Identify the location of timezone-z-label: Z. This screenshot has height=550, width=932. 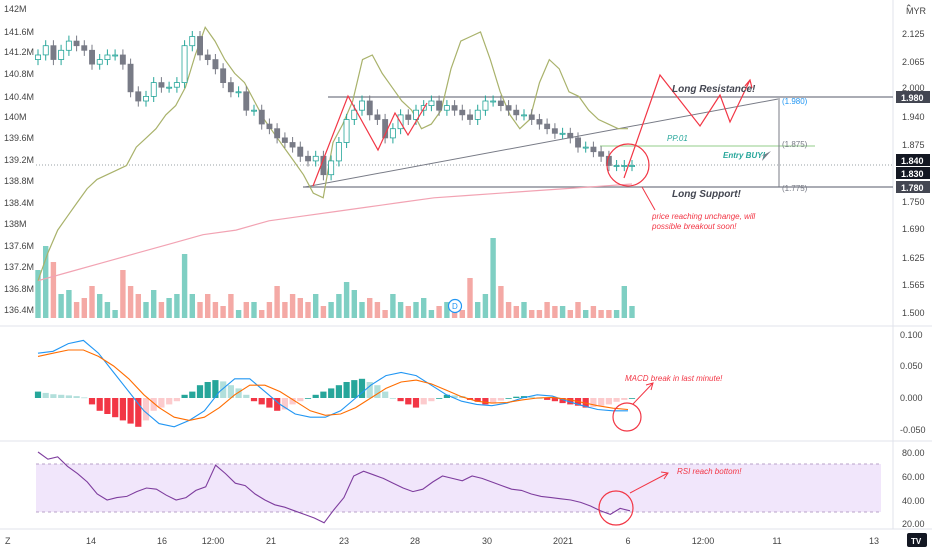
(8, 541).